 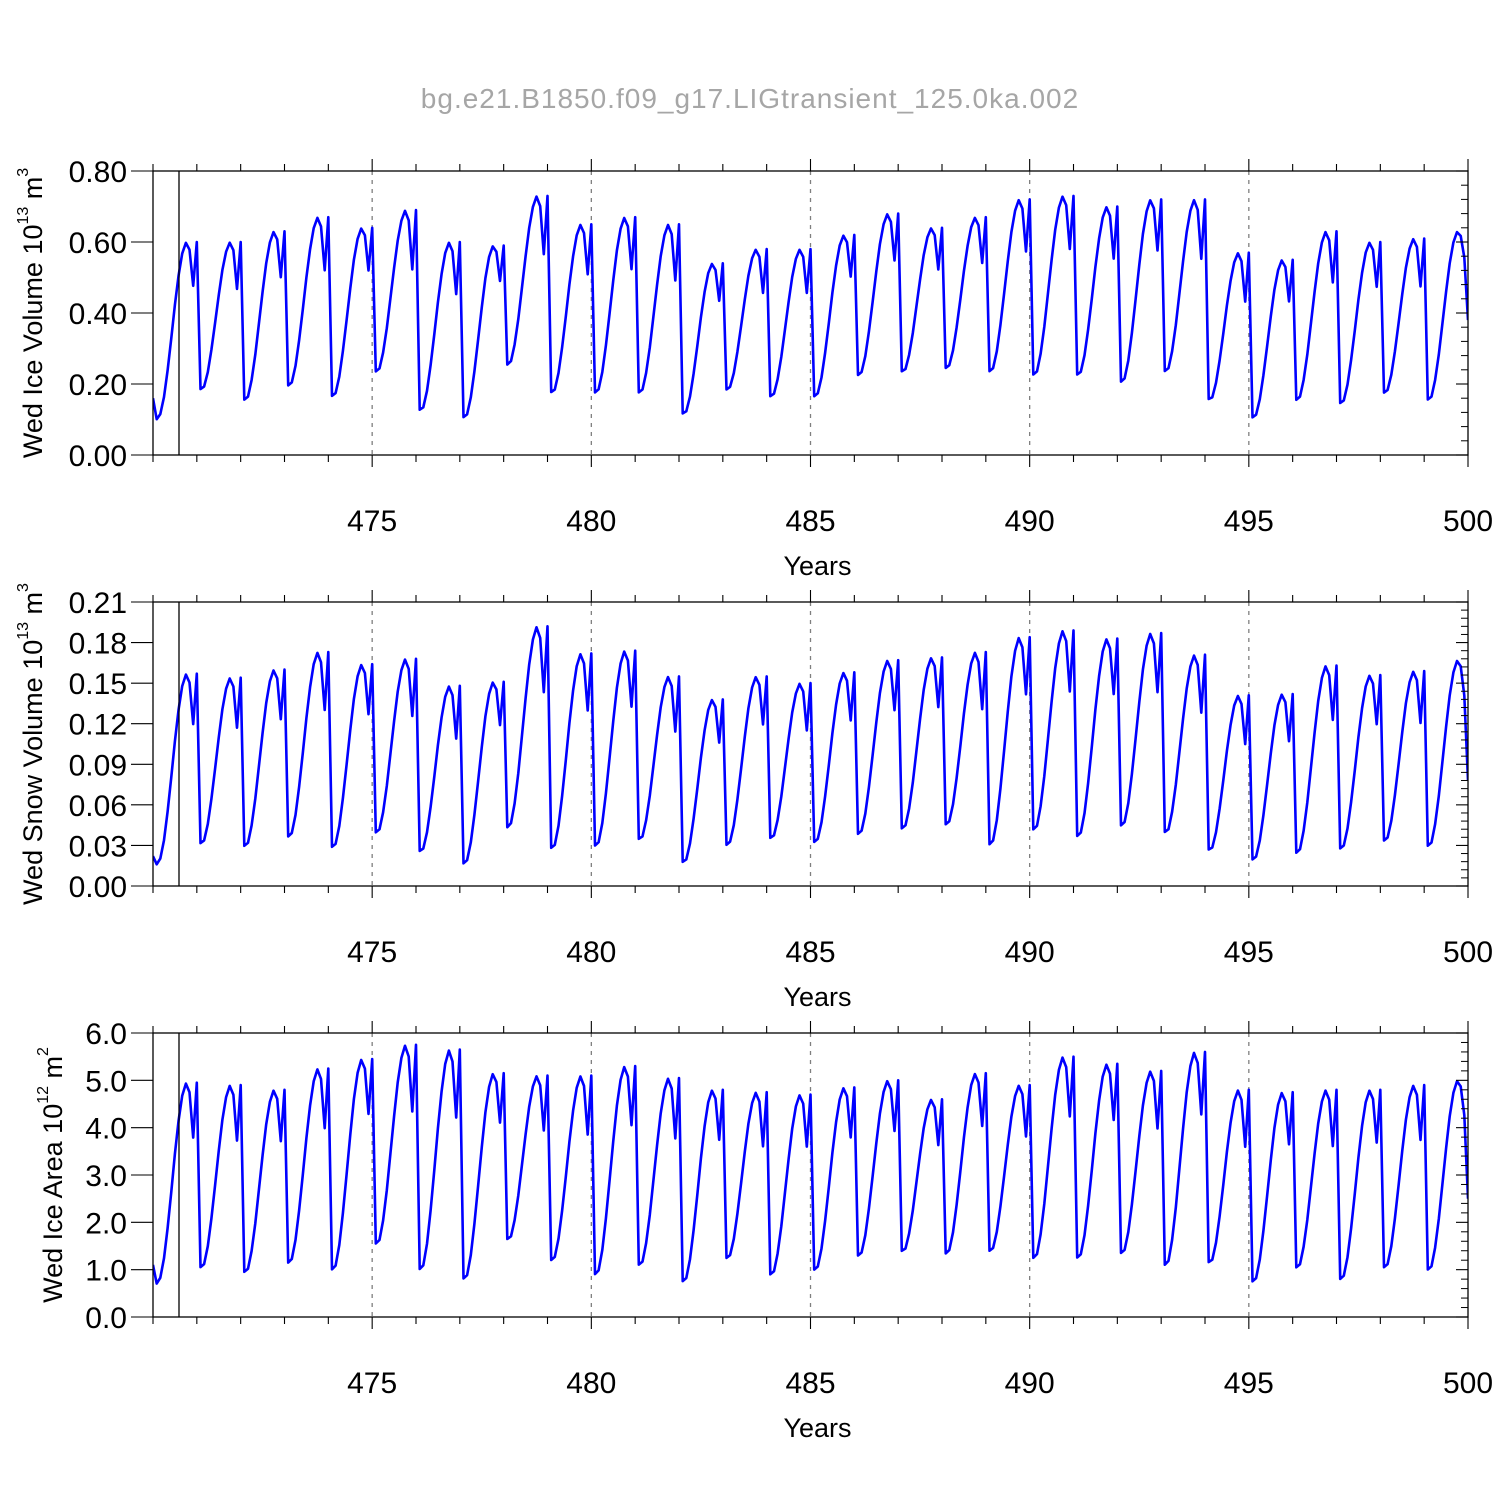 I want to click on y-tick-label: 3.0, so click(x=106, y=1176).